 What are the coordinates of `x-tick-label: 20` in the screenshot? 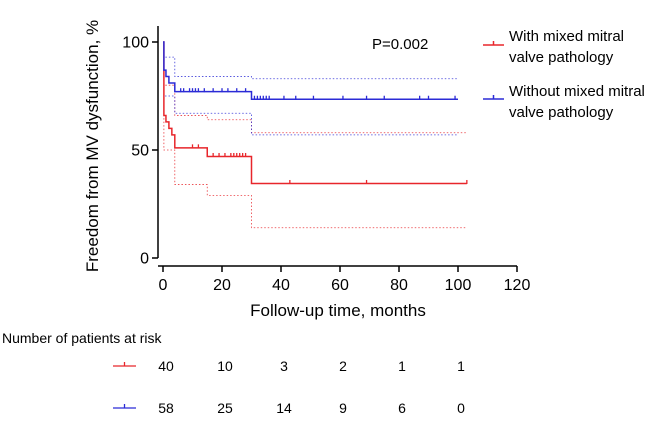 It's located at (222, 285).